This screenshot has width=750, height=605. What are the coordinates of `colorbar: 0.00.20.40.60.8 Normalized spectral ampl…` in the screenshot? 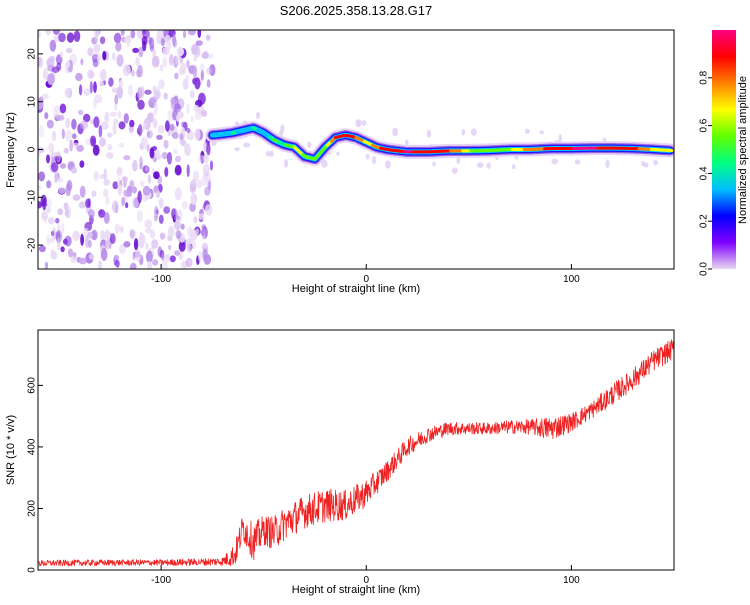 It's located at (724, 153).